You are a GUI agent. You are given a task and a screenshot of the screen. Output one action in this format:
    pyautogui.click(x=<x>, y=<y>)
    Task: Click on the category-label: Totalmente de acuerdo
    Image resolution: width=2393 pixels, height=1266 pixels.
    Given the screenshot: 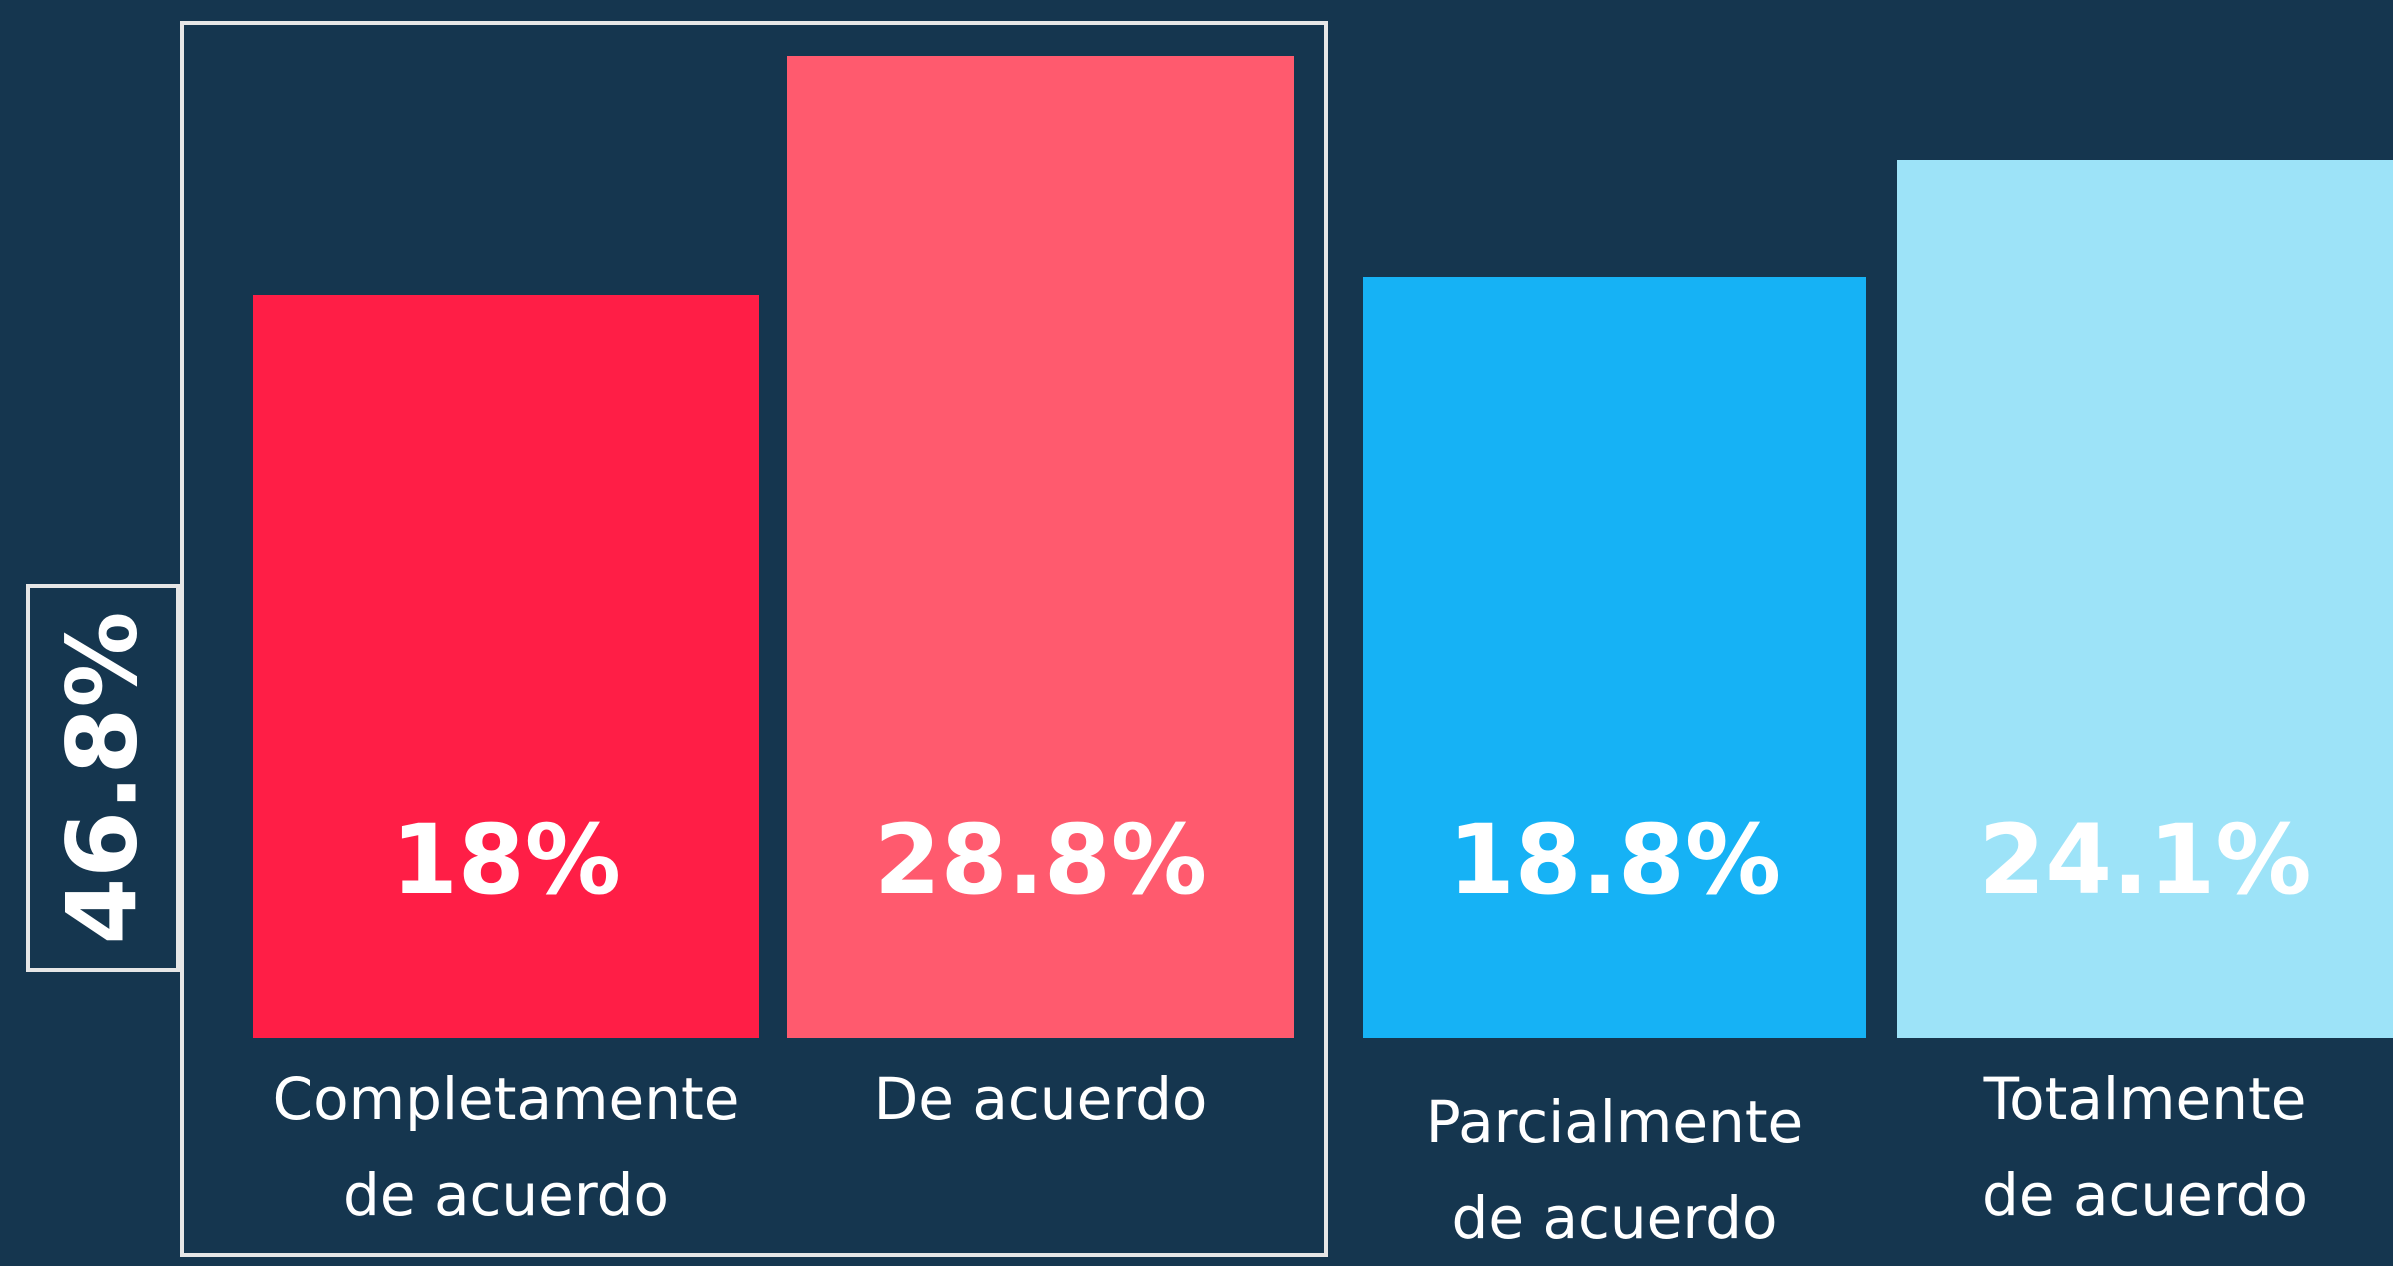 What is the action you would take?
    pyautogui.click(x=2145, y=1147)
    